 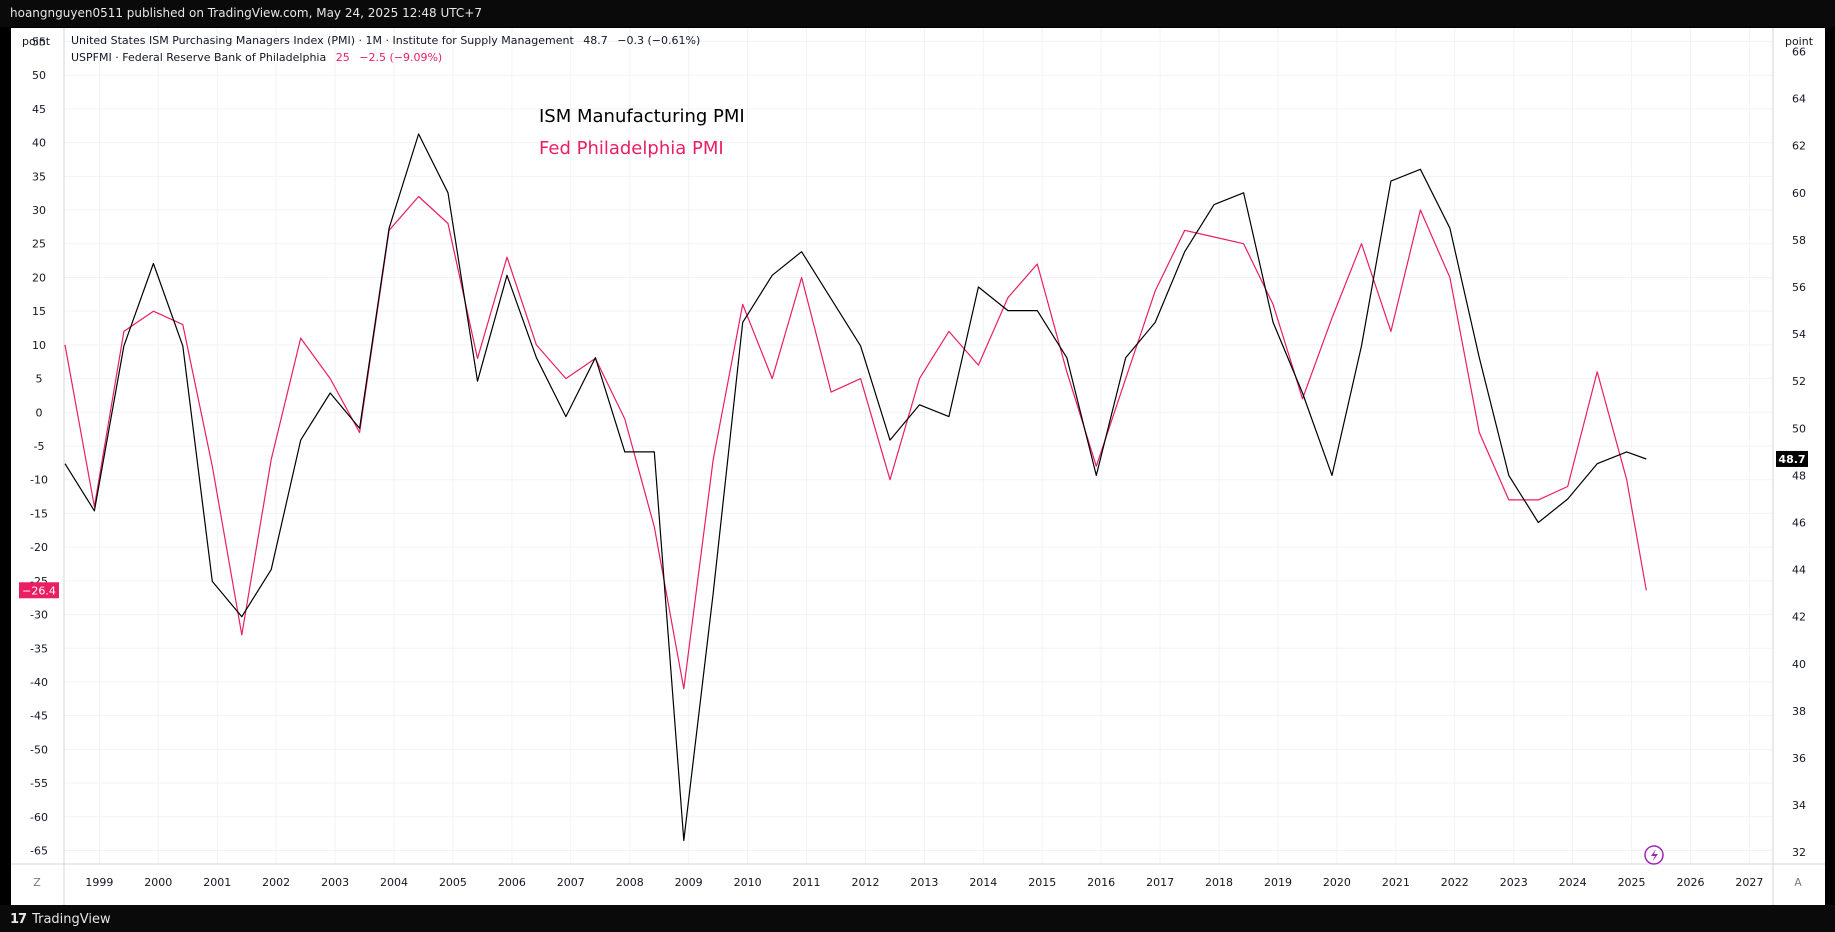 What do you see at coordinates (917, 918) in the screenshot?
I see `footer-bar: 17 TradingView` at bounding box center [917, 918].